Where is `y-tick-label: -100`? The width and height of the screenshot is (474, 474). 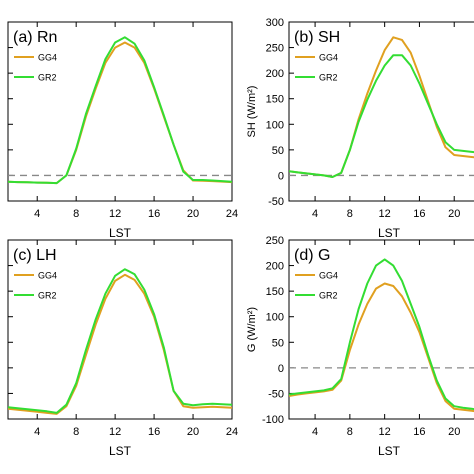
y-tick-label: -100 is located at coordinates (273, 420).